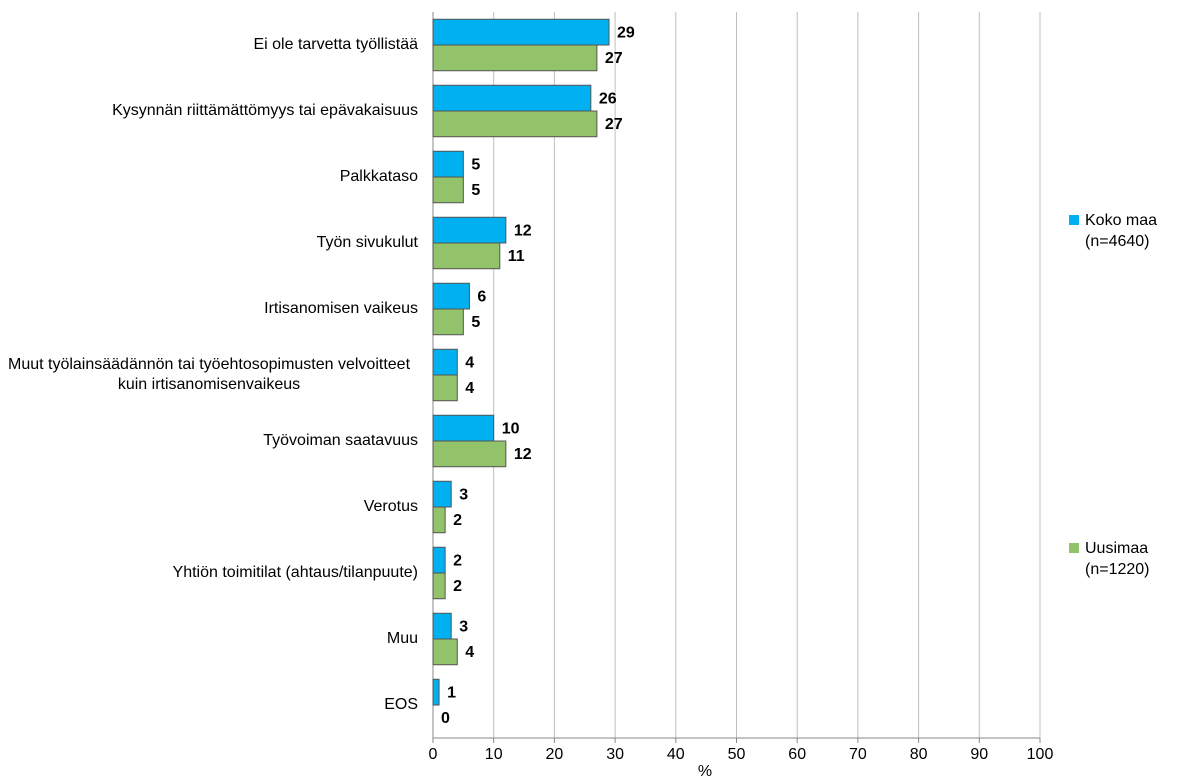  I want to click on legend-label: Uusimaa (n=1220), so click(1117, 559).